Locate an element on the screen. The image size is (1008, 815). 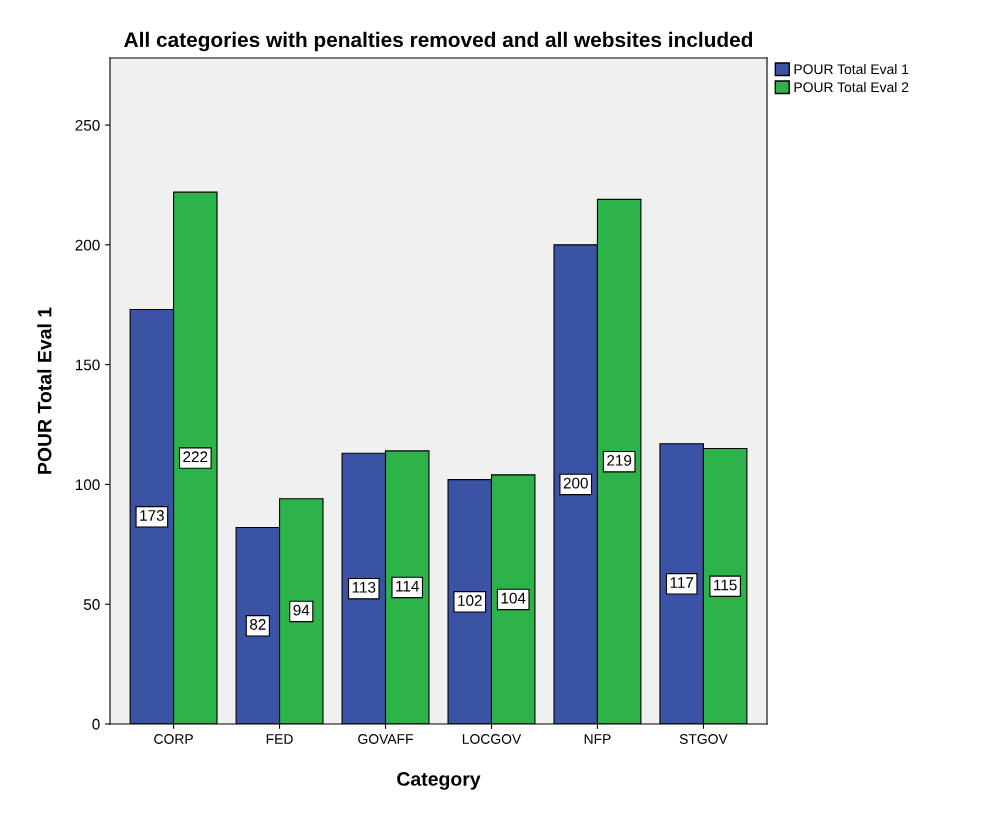
y-tick-label: 250 is located at coordinates (87, 125).